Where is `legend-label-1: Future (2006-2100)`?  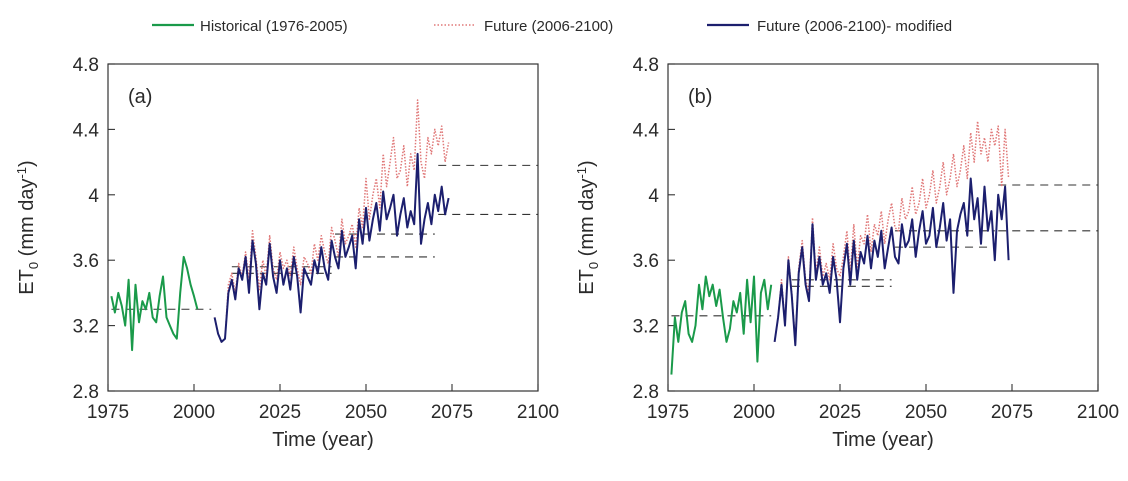
legend-label-1: Future (2006-2100) is located at coordinates (548, 26).